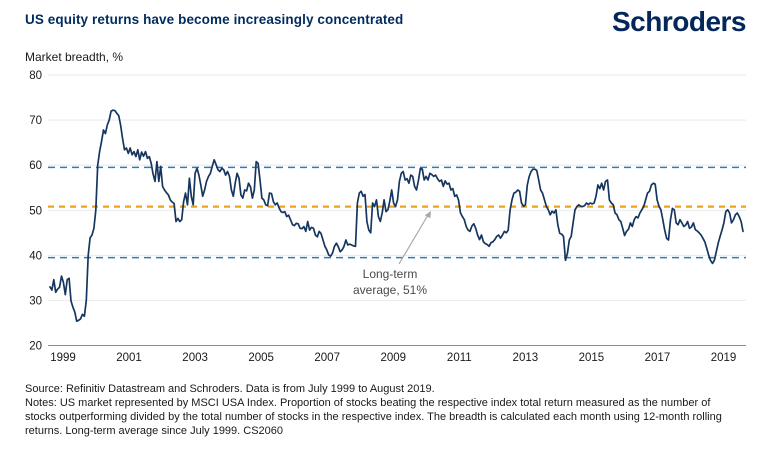  What do you see at coordinates (390, 290) in the screenshot?
I see `annotation-line-2: average, 51%` at bounding box center [390, 290].